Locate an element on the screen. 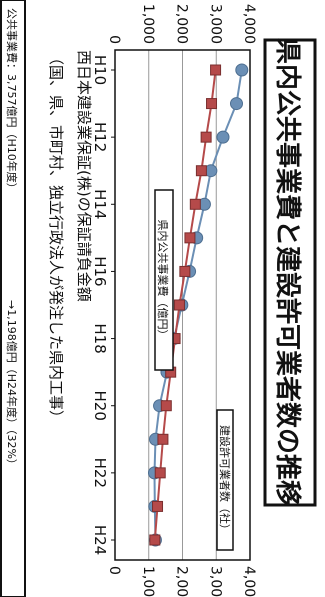  right-axis-tick: 4,000 is located at coordinates (249, 581).